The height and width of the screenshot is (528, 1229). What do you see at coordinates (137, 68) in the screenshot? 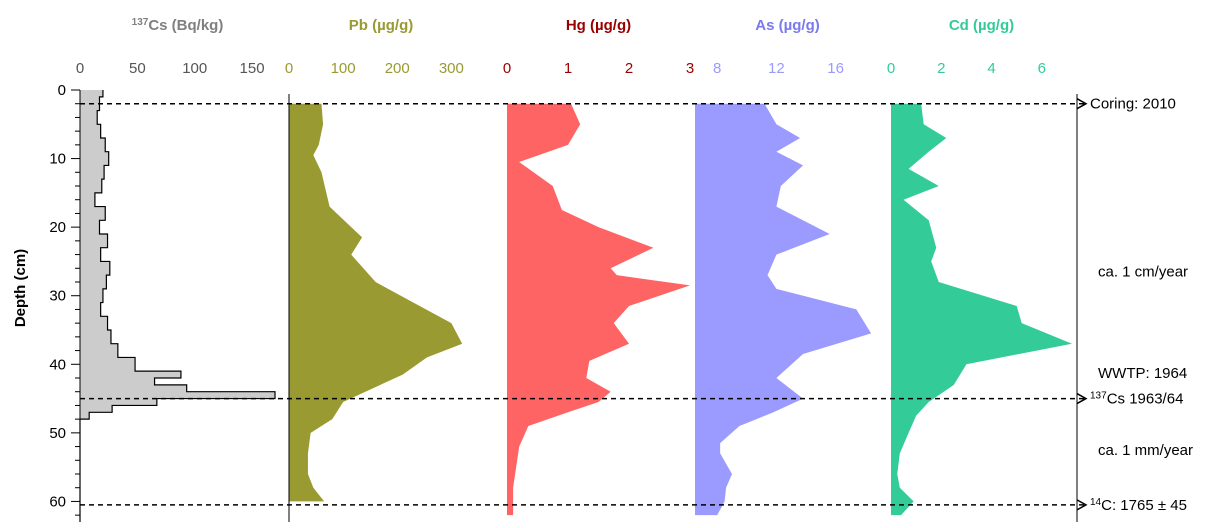
I see `x-tick-label-cs137-1: 50` at bounding box center [137, 68].